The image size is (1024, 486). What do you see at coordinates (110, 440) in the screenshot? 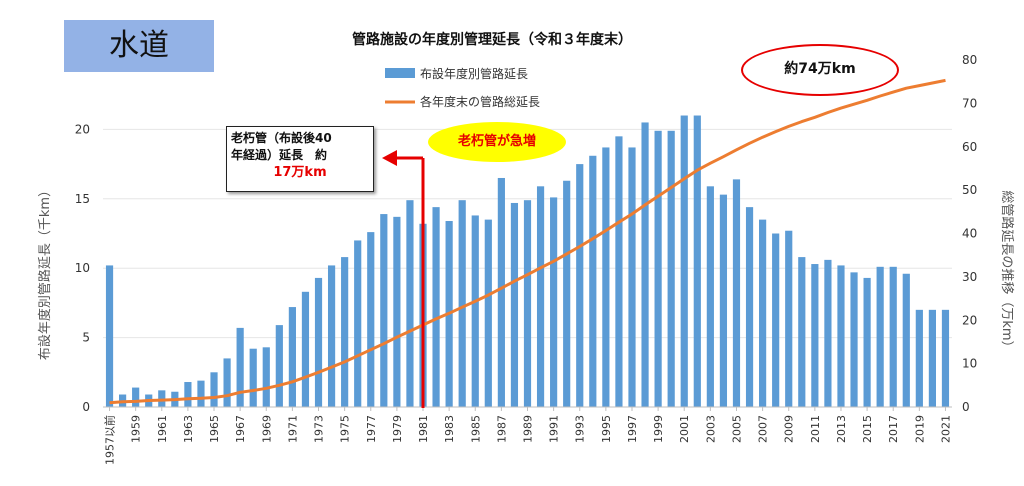
I see `x-tick-label: 1957以前` at bounding box center [110, 440].